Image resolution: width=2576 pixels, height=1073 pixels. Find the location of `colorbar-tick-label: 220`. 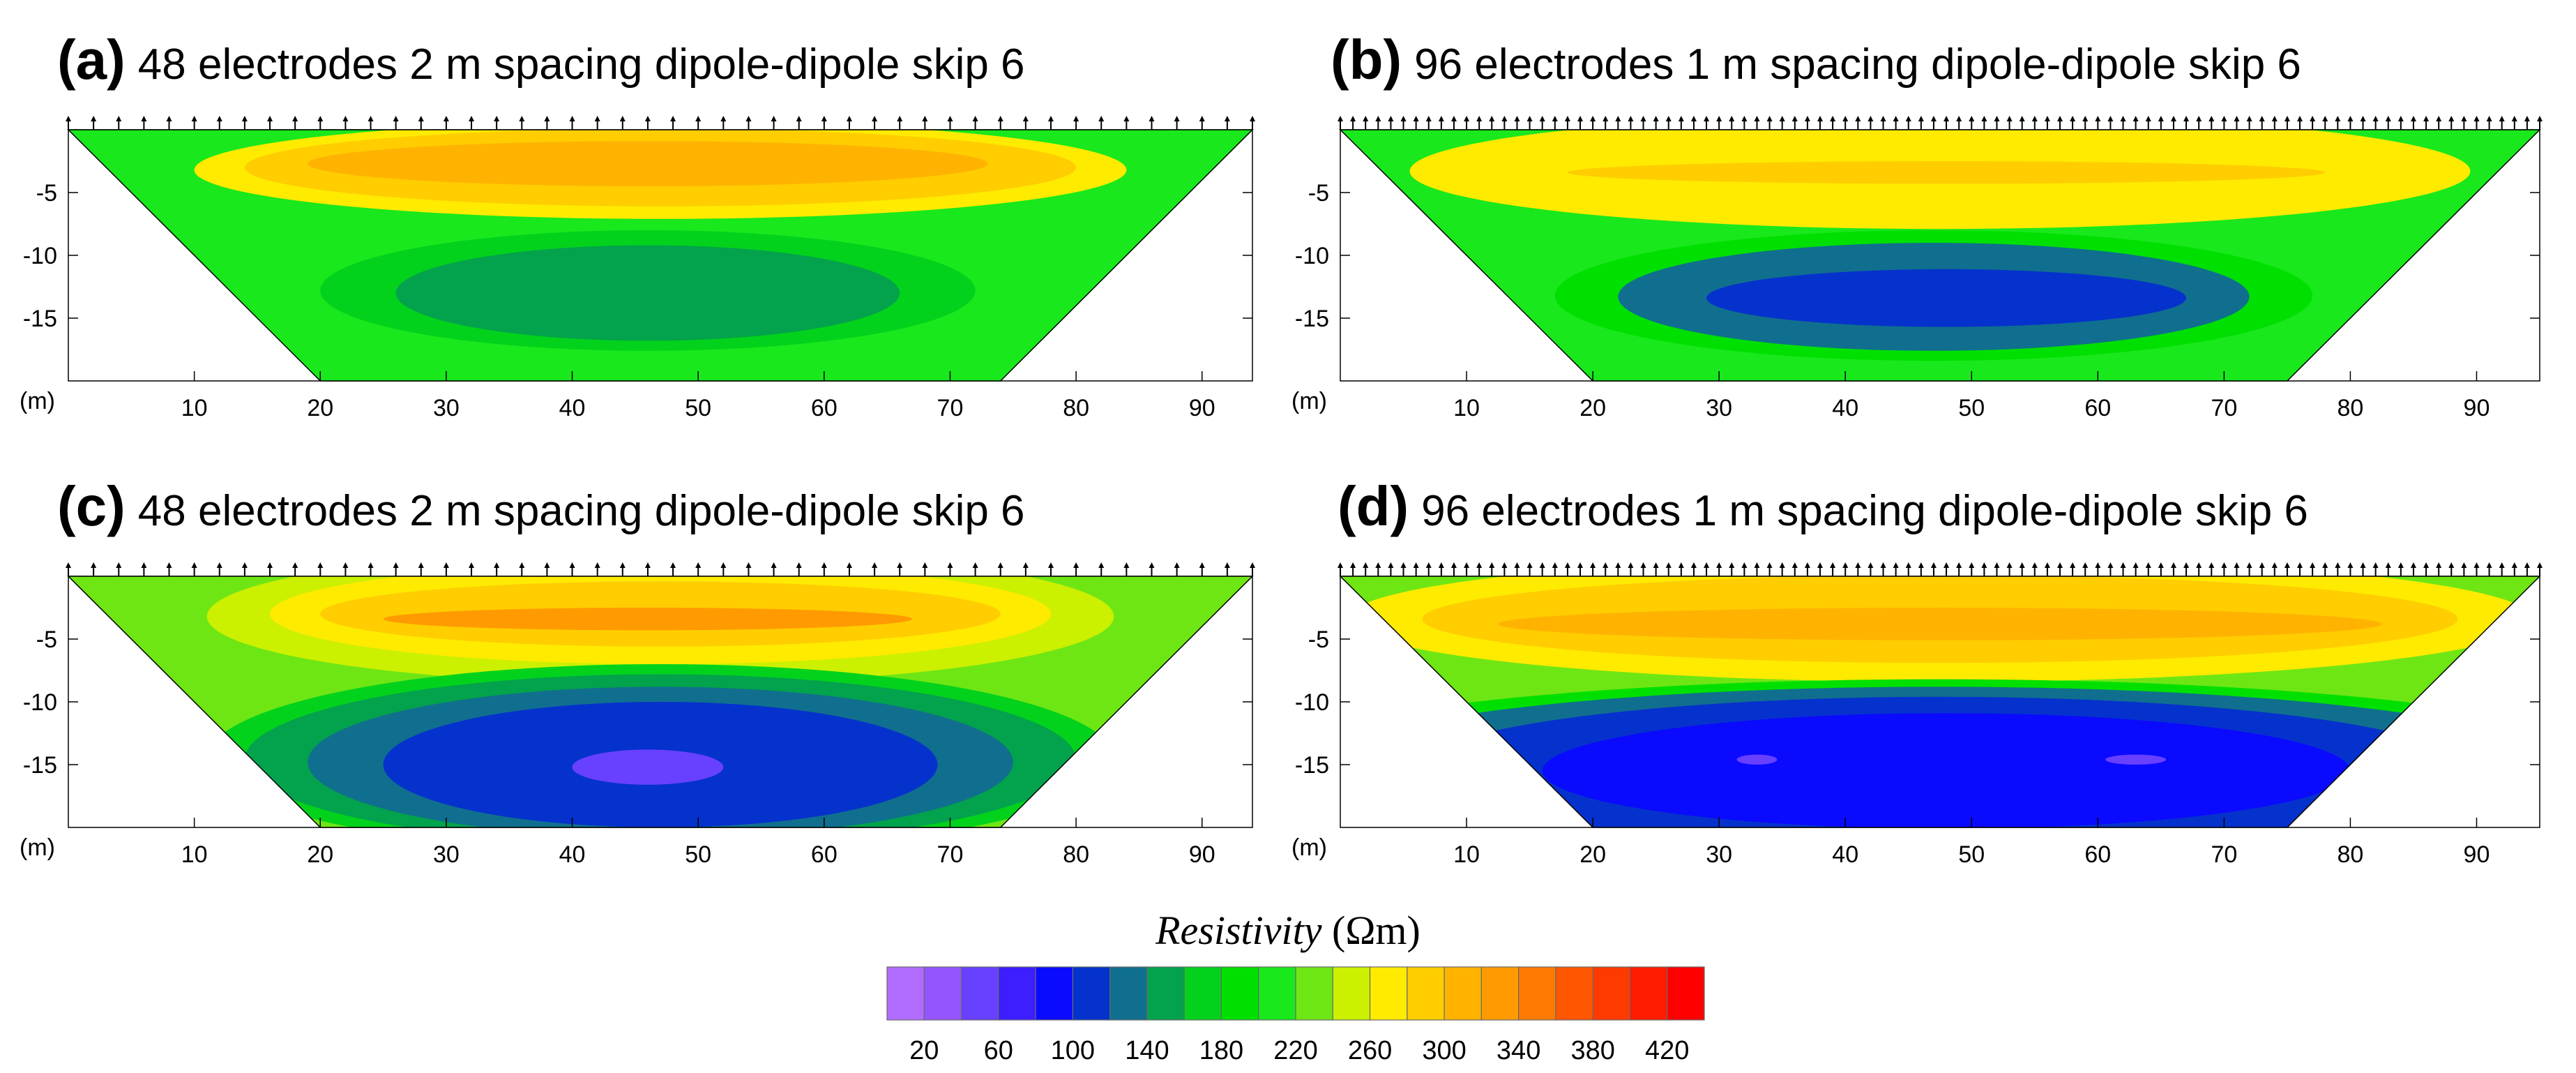

colorbar-tick-label: 220 is located at coordinates (1295, 1050).